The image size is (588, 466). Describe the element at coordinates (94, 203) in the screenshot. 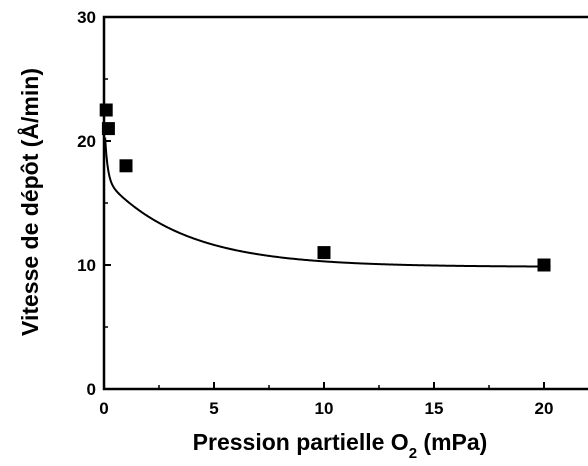

I see `y-axis: 0 10 20 30` at that location.